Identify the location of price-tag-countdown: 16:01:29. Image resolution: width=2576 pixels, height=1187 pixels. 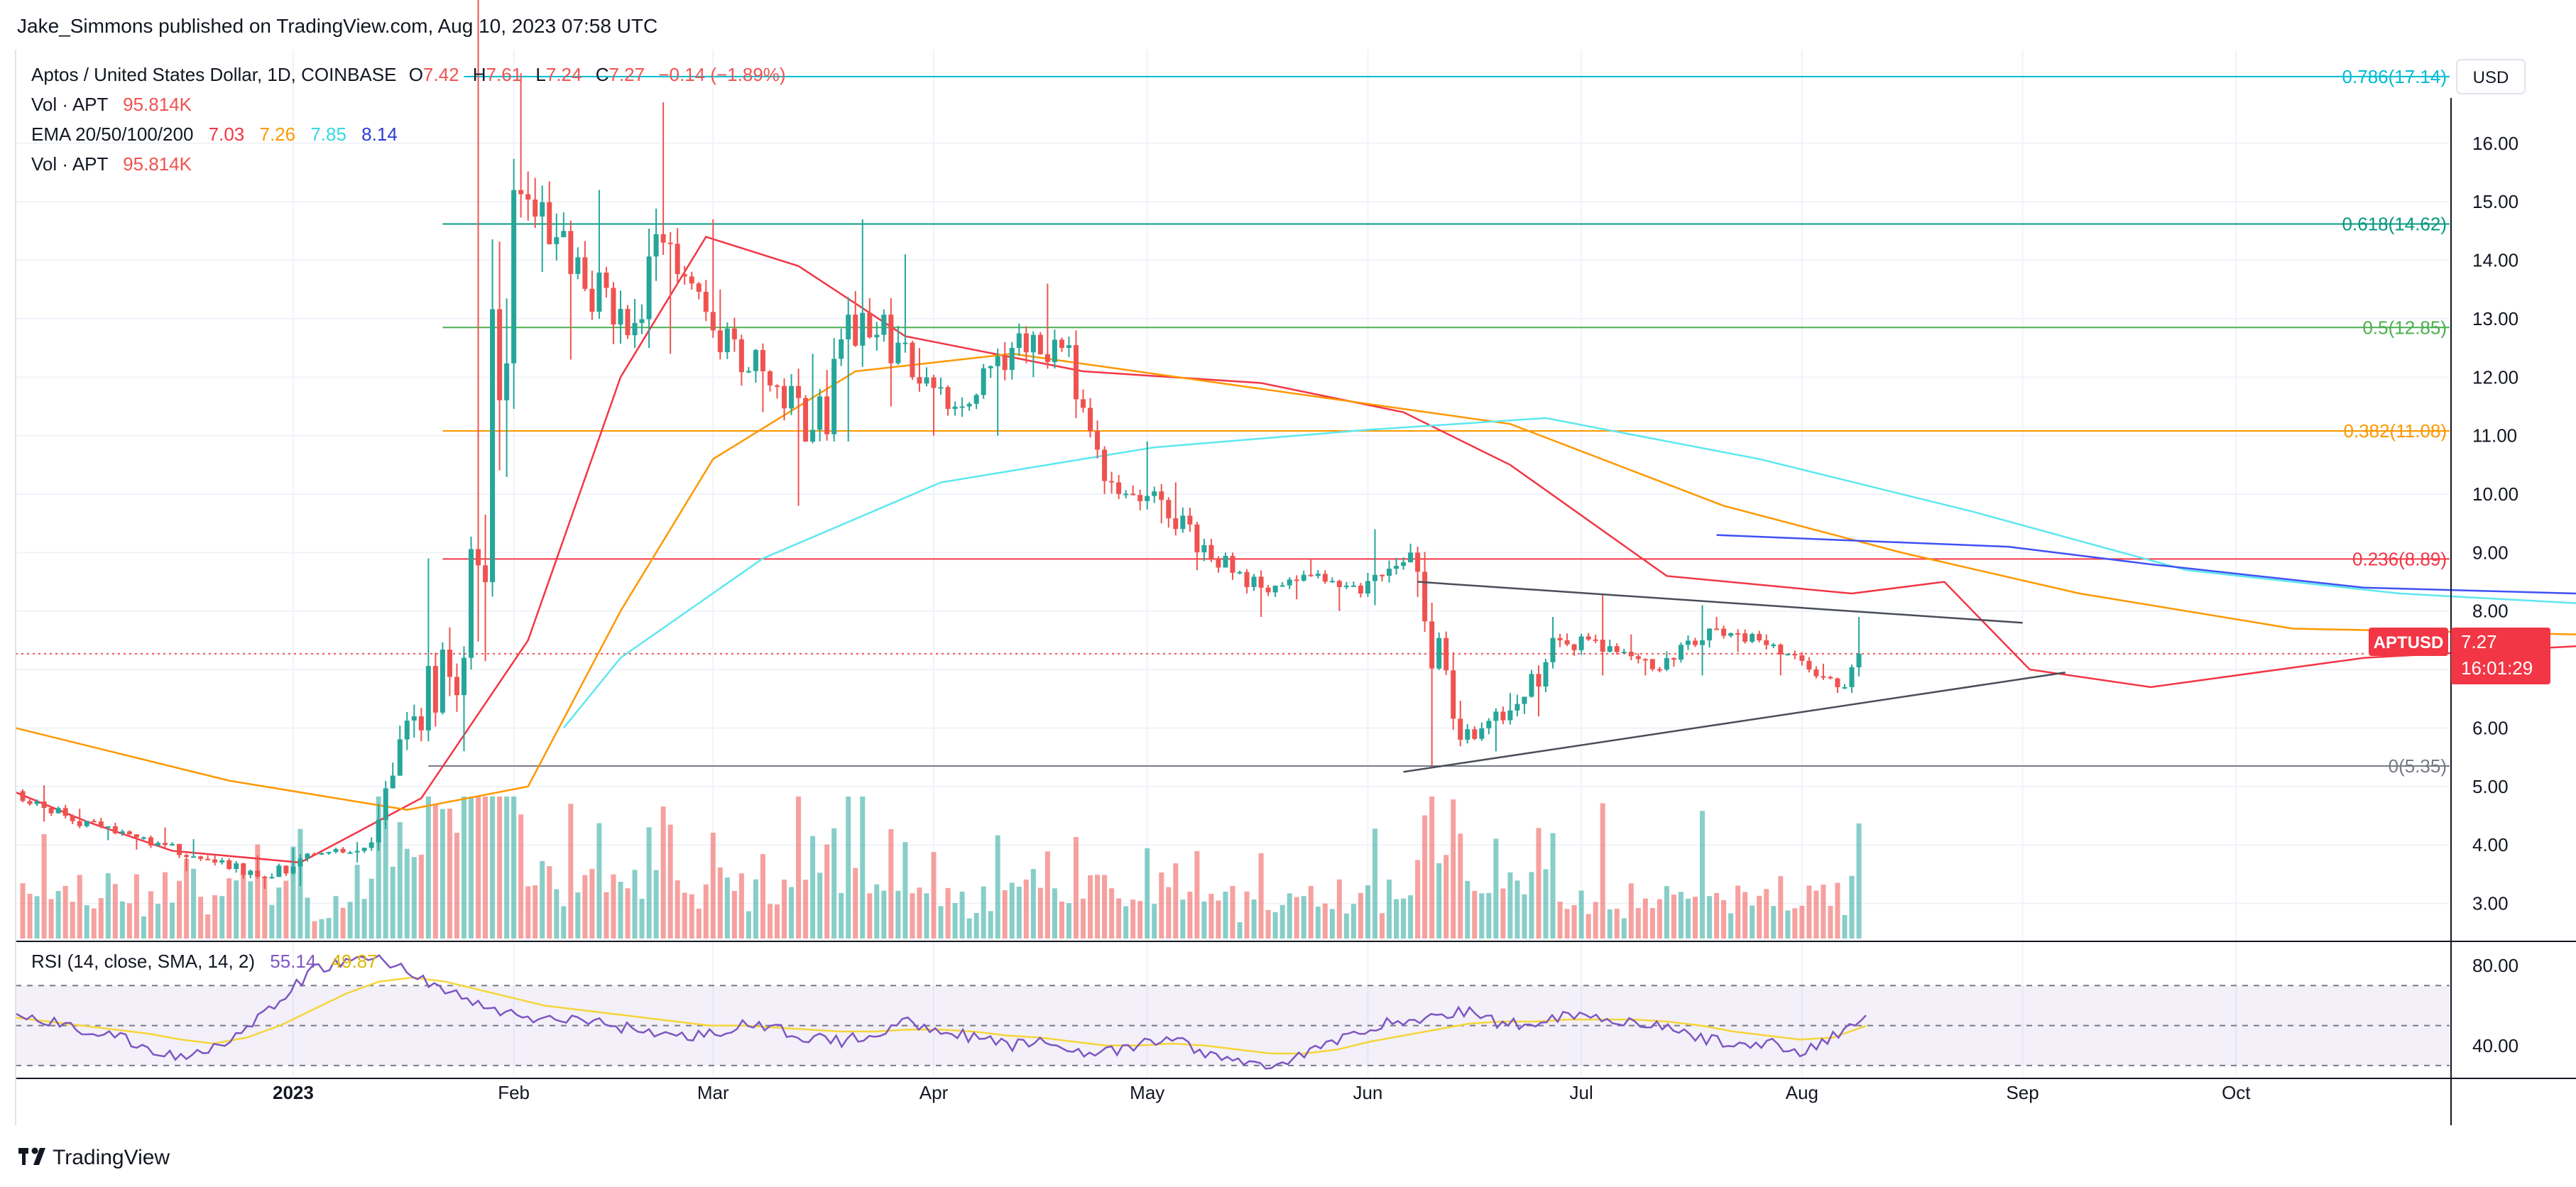
(2497, 668).